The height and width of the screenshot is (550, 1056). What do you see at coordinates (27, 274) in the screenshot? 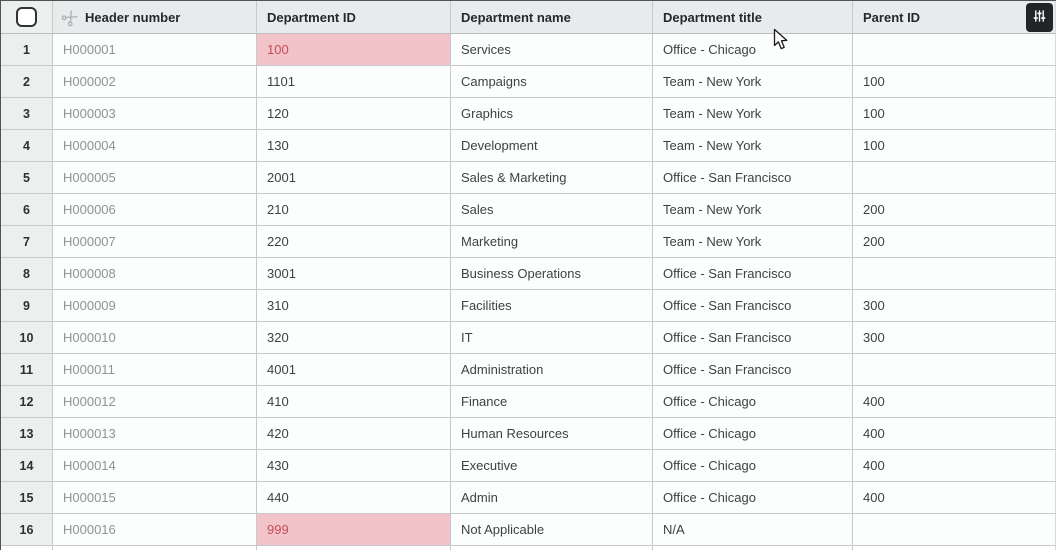
I see `row-number: 8` at bounding box center [27, 274].